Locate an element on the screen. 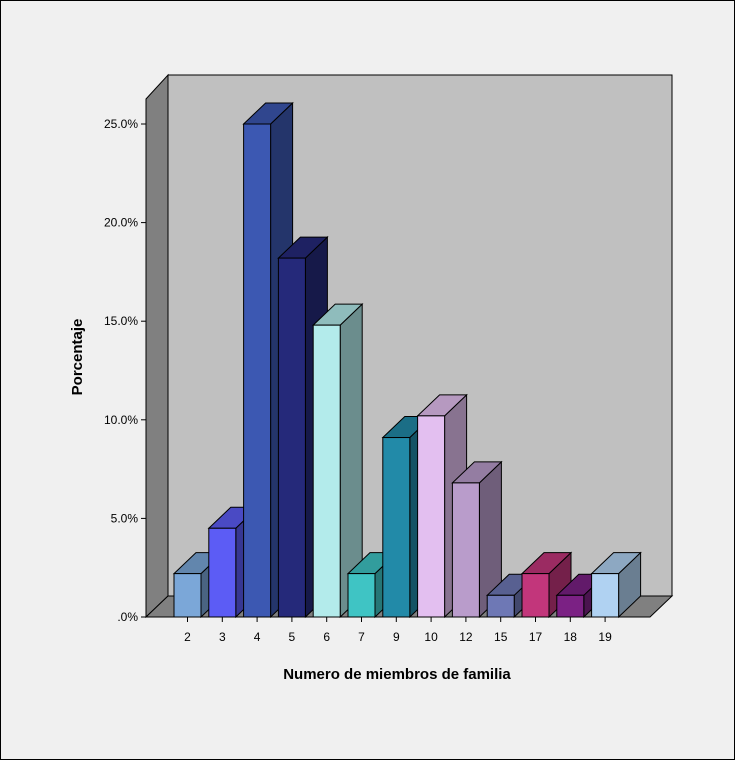 The image size is (735, 760). y-axis-title: Porcentaje is located at coordinates (77, 357).